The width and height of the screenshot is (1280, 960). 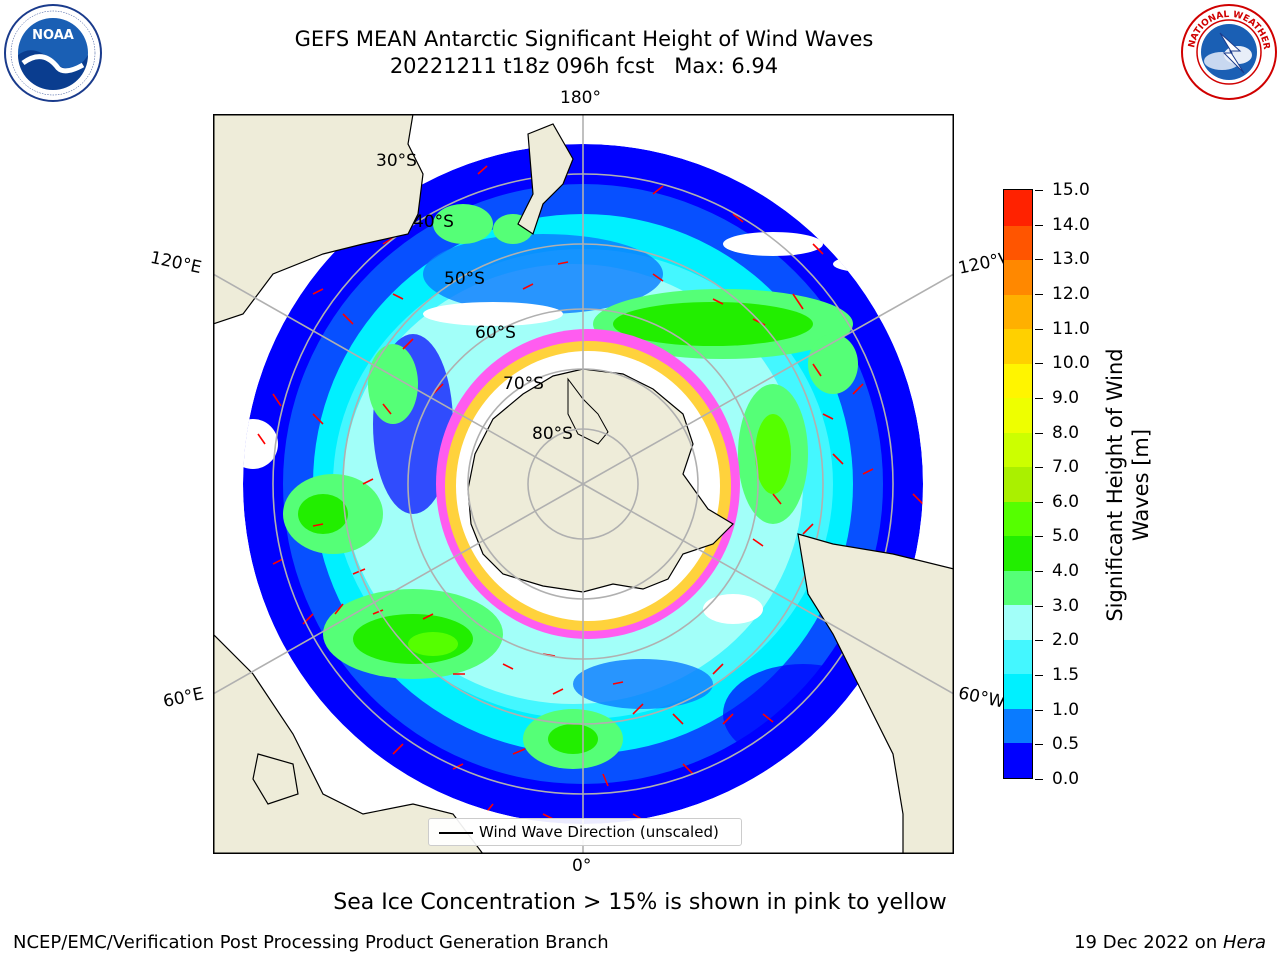 What do you see at coordinates (552, 434) in the screenshot?
I see `latitude-label-80s: 80°S` at bounding box center [552, 434].